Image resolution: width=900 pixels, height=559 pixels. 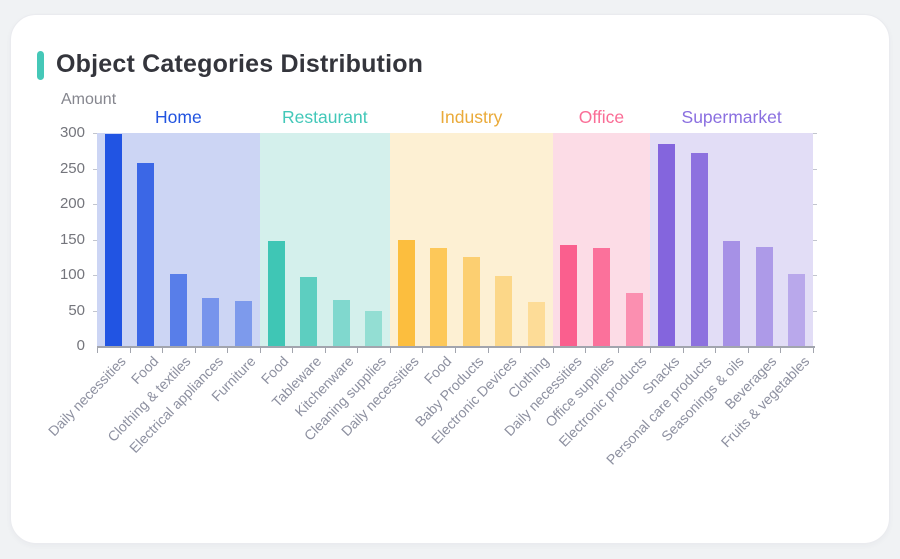 What do you see at coordinates (72, 132) in the screenshot?
I see `y-axis-label: 300` at bounding box center [72, 132].